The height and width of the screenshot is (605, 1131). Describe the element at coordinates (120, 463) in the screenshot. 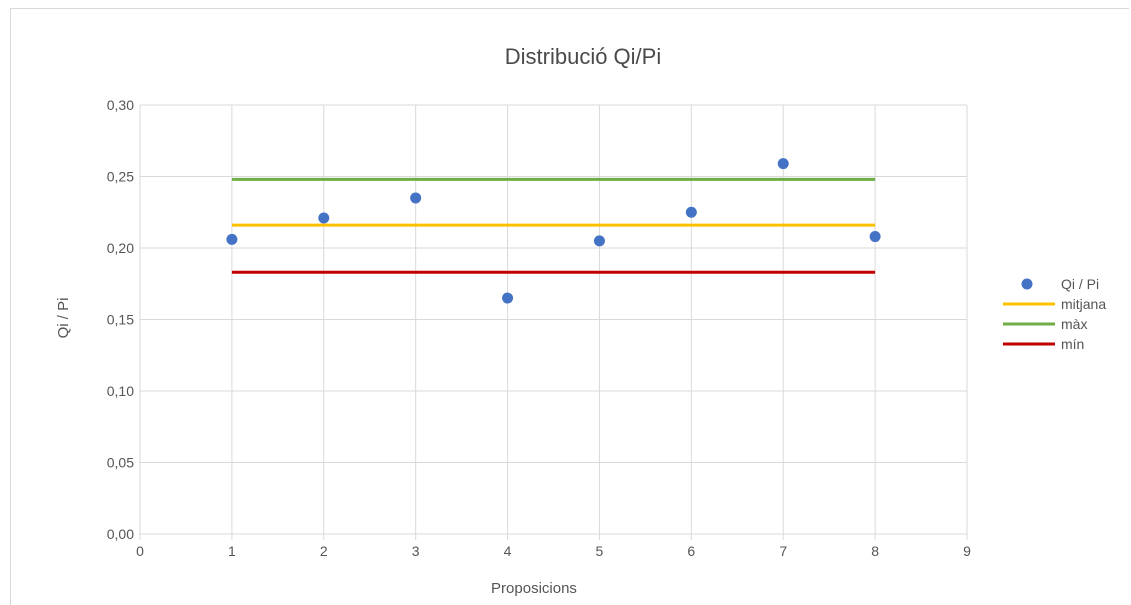

I see `y-tick-label: 0,05` at that location.